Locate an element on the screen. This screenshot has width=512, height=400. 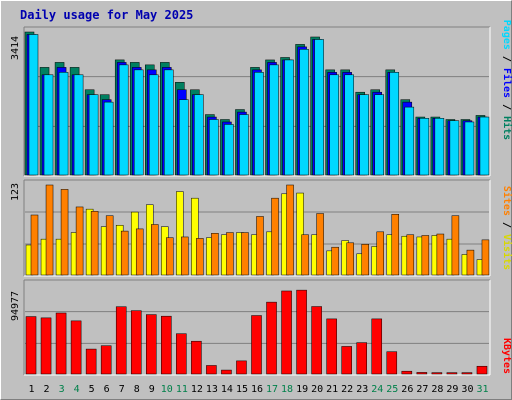
day-label: 3 is located at coordinates (62, 389).